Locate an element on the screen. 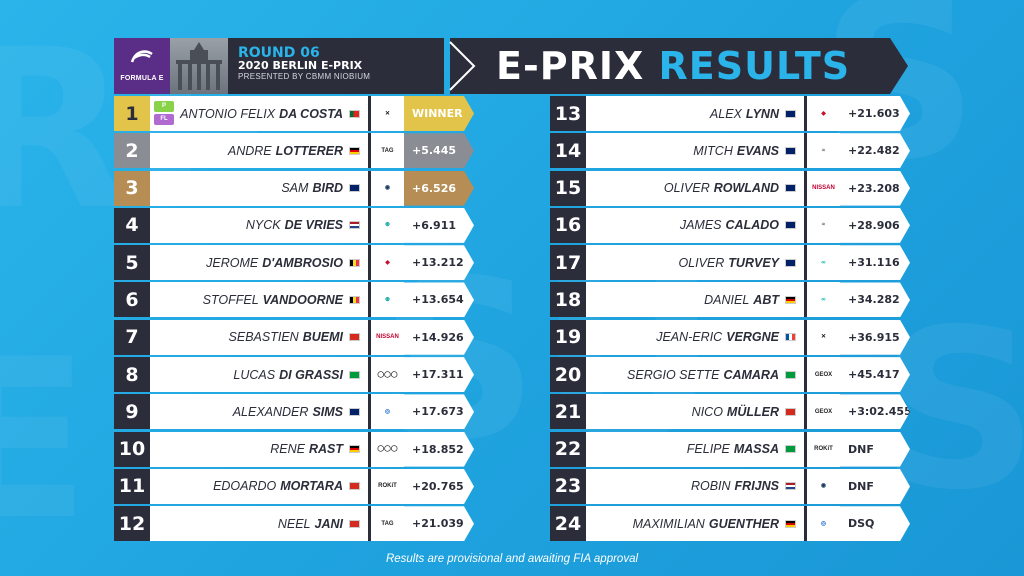 This screenshot has height=576, width=1024. driver-name: LUCAS DI GRASSI is located at coordinates (259, 375).